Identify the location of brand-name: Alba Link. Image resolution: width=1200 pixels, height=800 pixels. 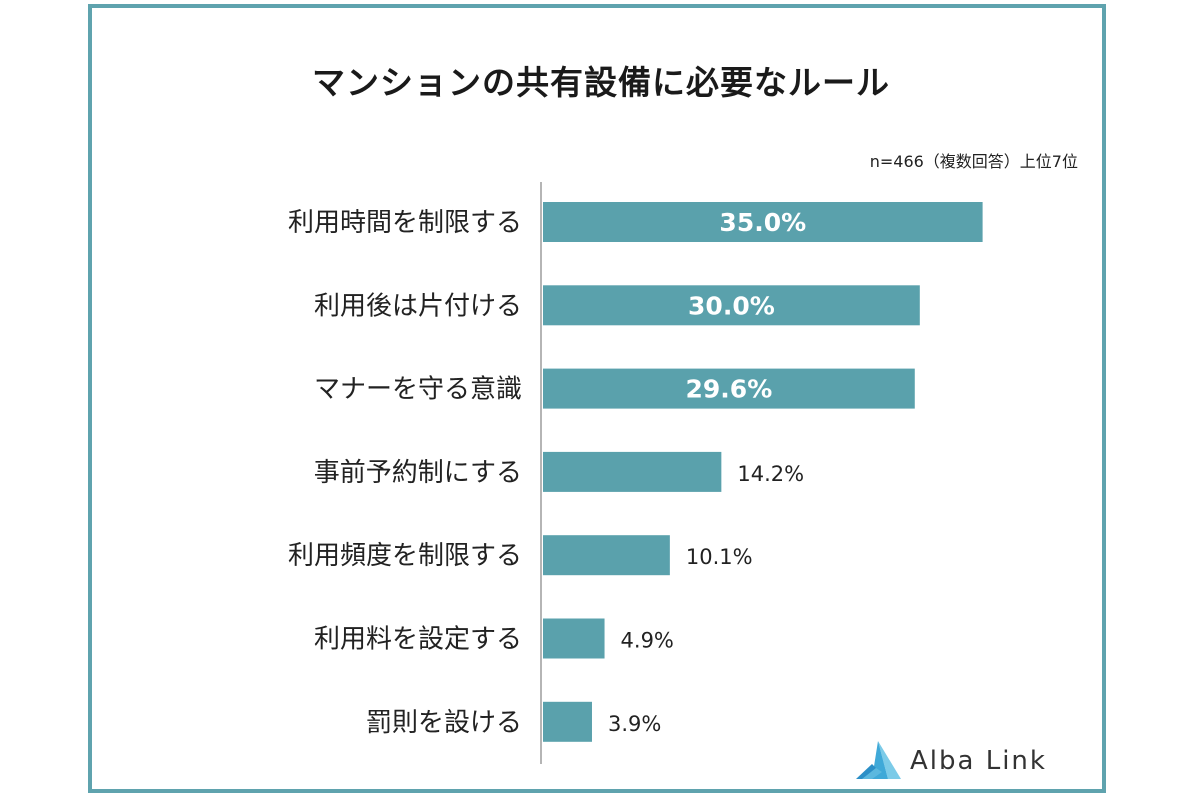
(978, 761).